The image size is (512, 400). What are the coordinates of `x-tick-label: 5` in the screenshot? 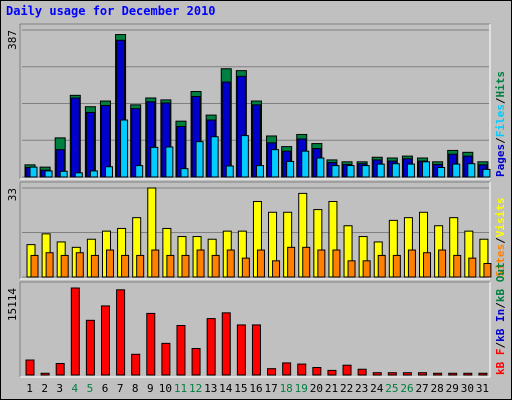 It's located at (90, 388).